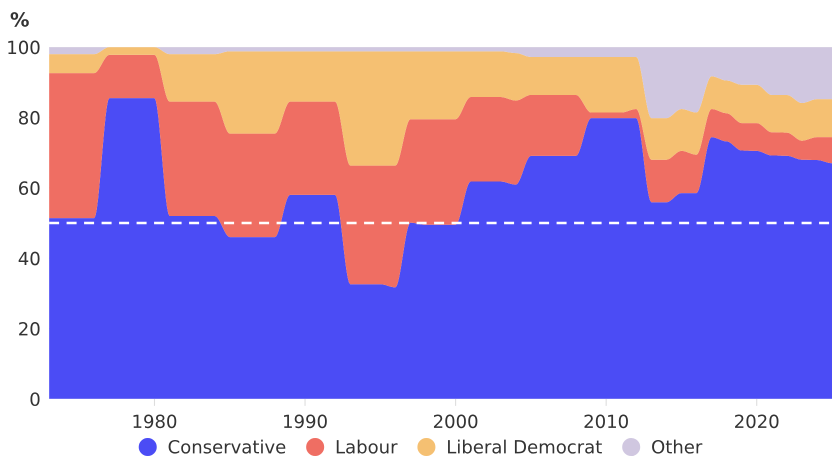 The width and height of the screenshot is (832, 471). Describe the element at coordinates (19, 19) in the screenshot. I see `y-axis-title: %` at that location.